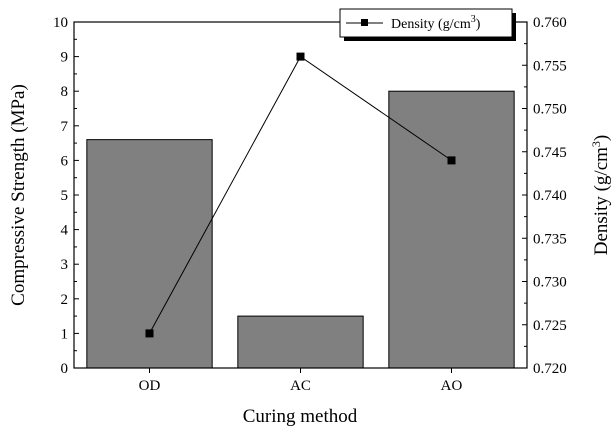 This screenshot has height=430, width=614. I want to click on density-point-od, so click(149, 333).